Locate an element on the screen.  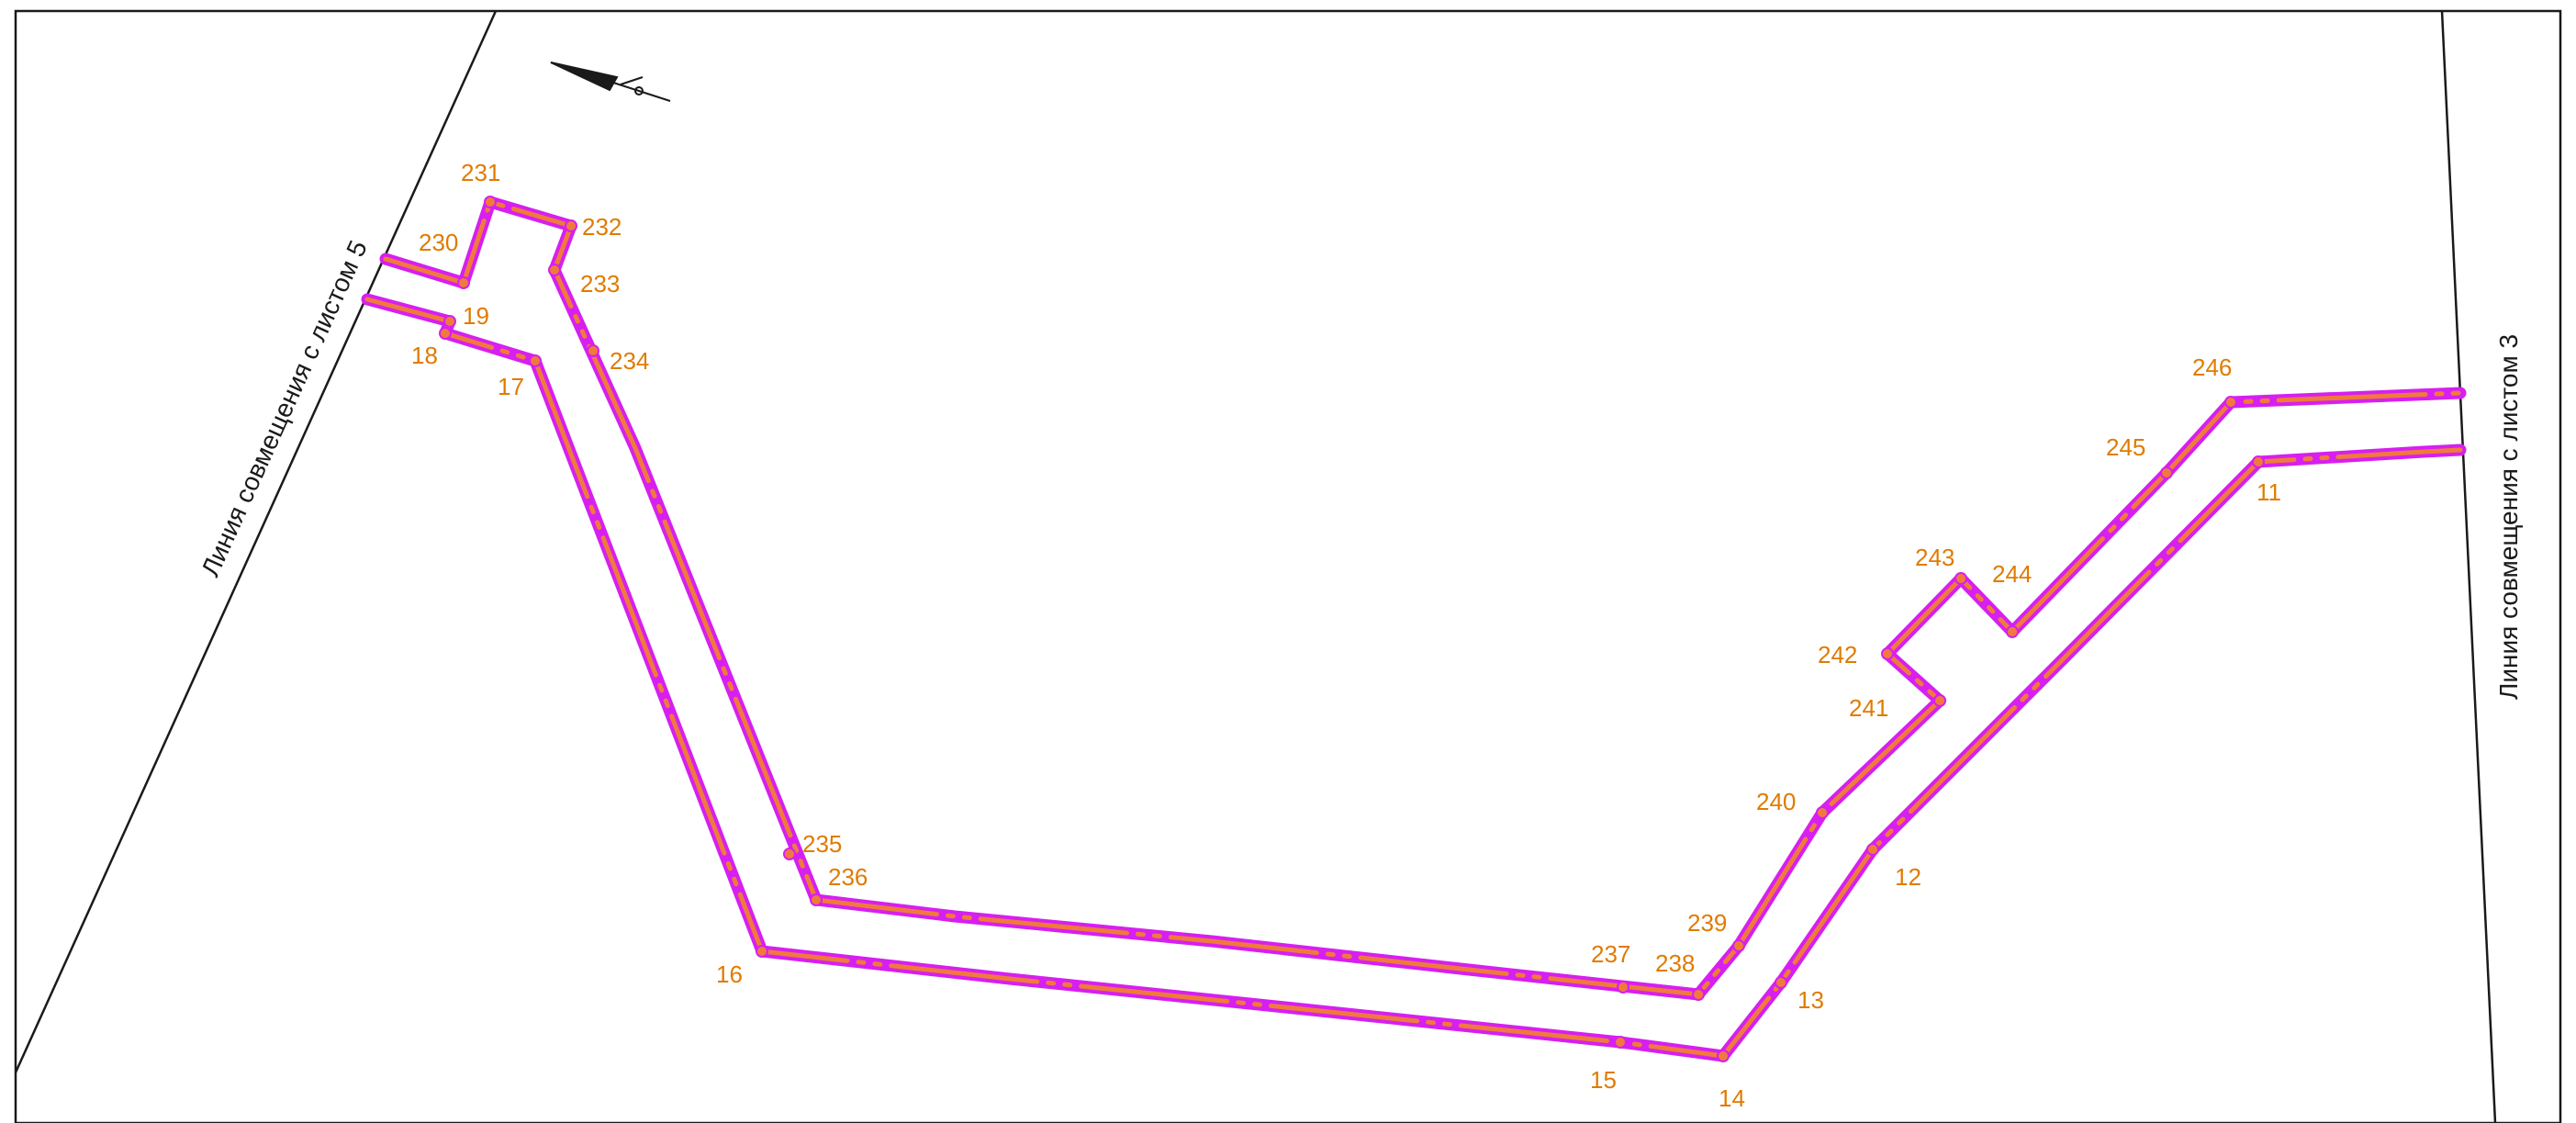
point-label-235: 235 is located at coordinates (822, 844).